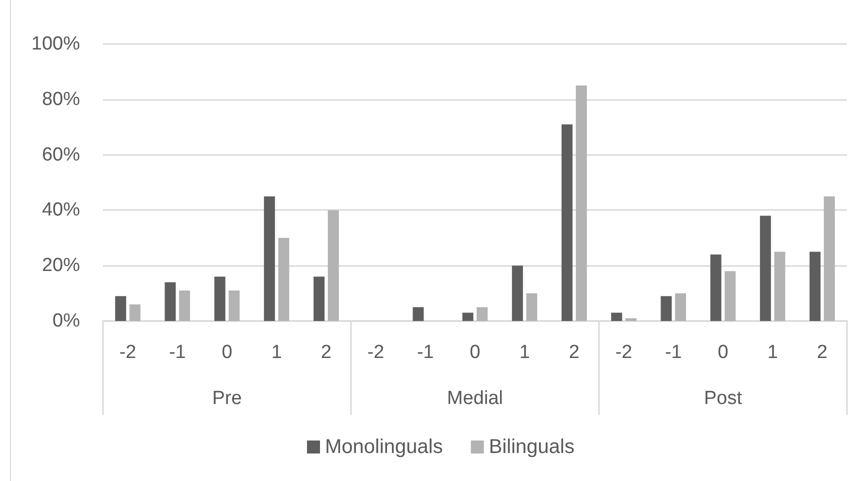 This screenshot has width=861, height=481. What do you see at coordinates (531, 447) in the screenshot?
I see `legend-label: Bilinguals` at bounding box center [531, 447].